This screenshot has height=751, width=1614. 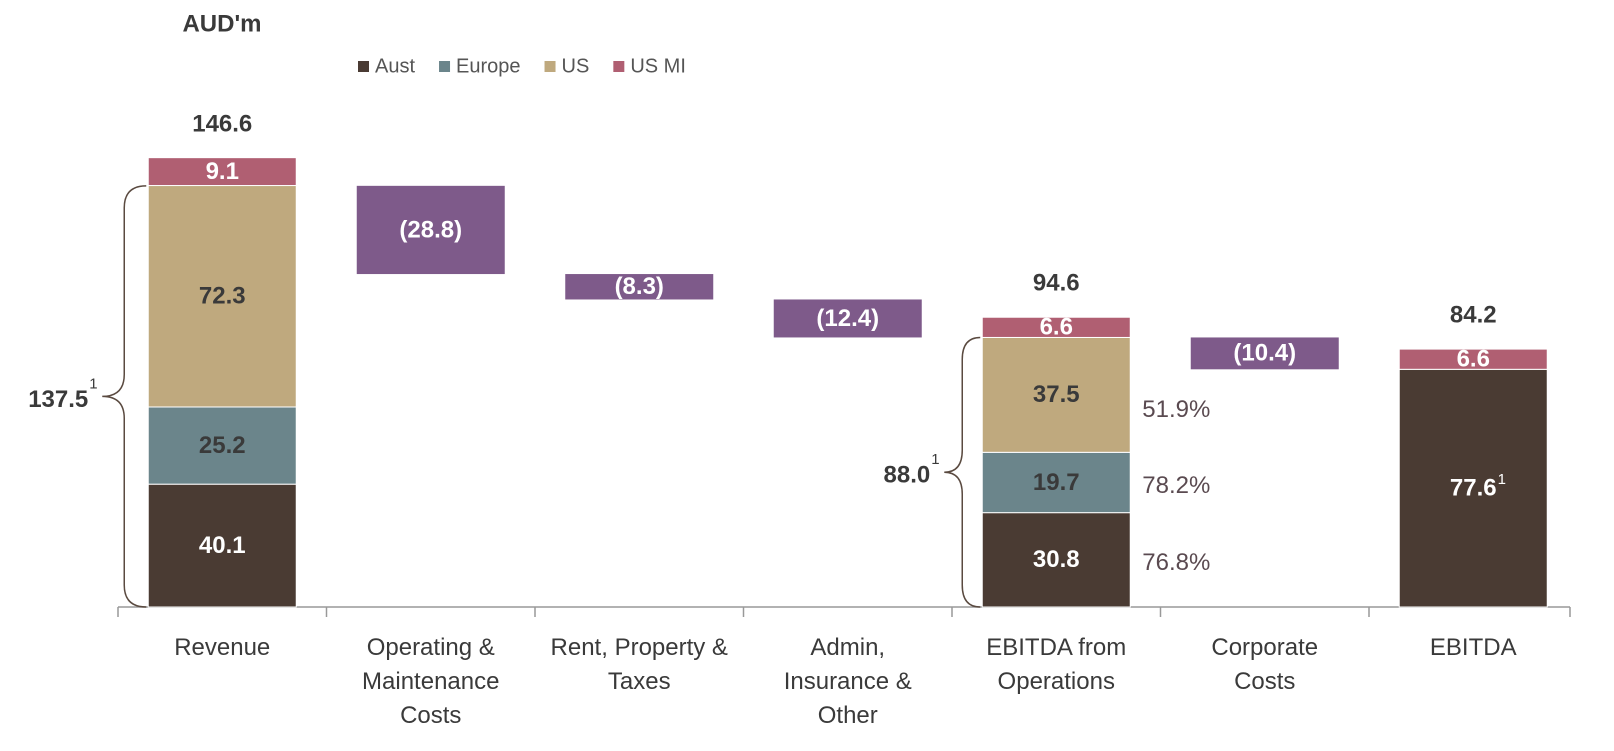 I want to click on total-label: 84.2, so click(x=1473, y=314).